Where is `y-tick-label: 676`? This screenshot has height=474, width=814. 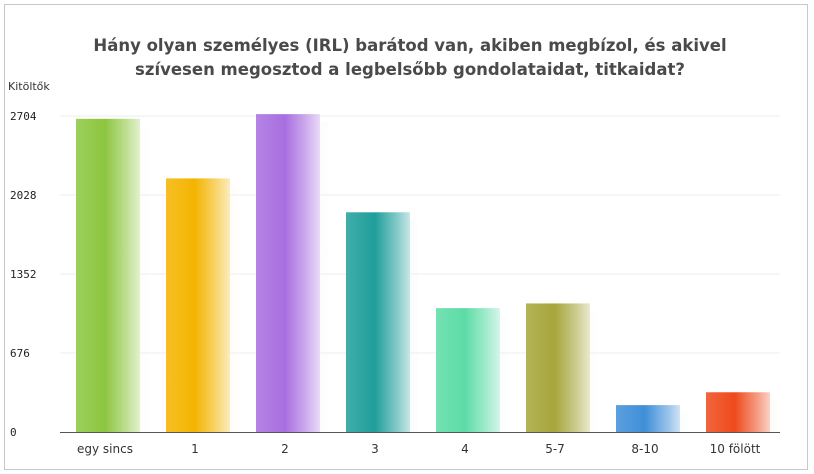 y-tick-label: 676 is located at coordinates (20, 353).